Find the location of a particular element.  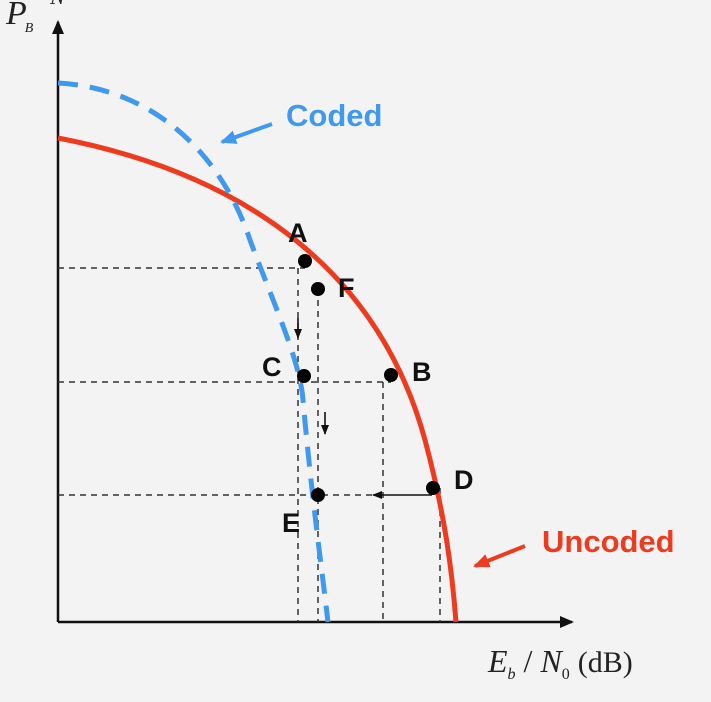

label-f: F is located at coordinates (346, 288).